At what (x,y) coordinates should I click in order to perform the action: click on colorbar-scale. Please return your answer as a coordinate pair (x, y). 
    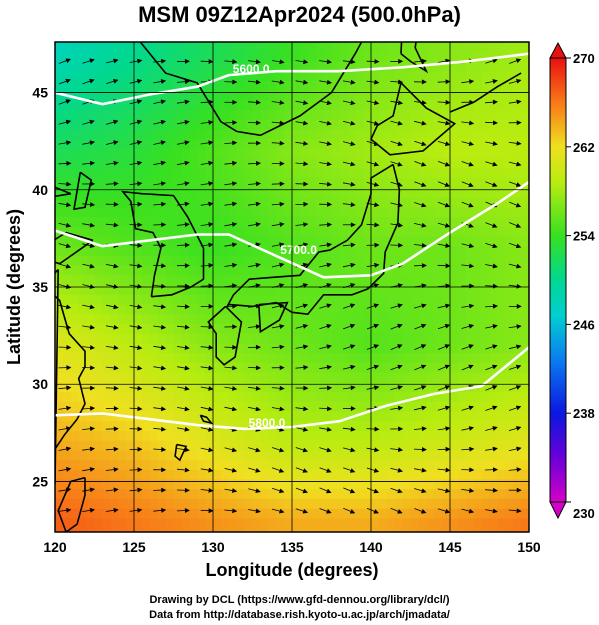
    Looking at the image, I should click on (558, 280).